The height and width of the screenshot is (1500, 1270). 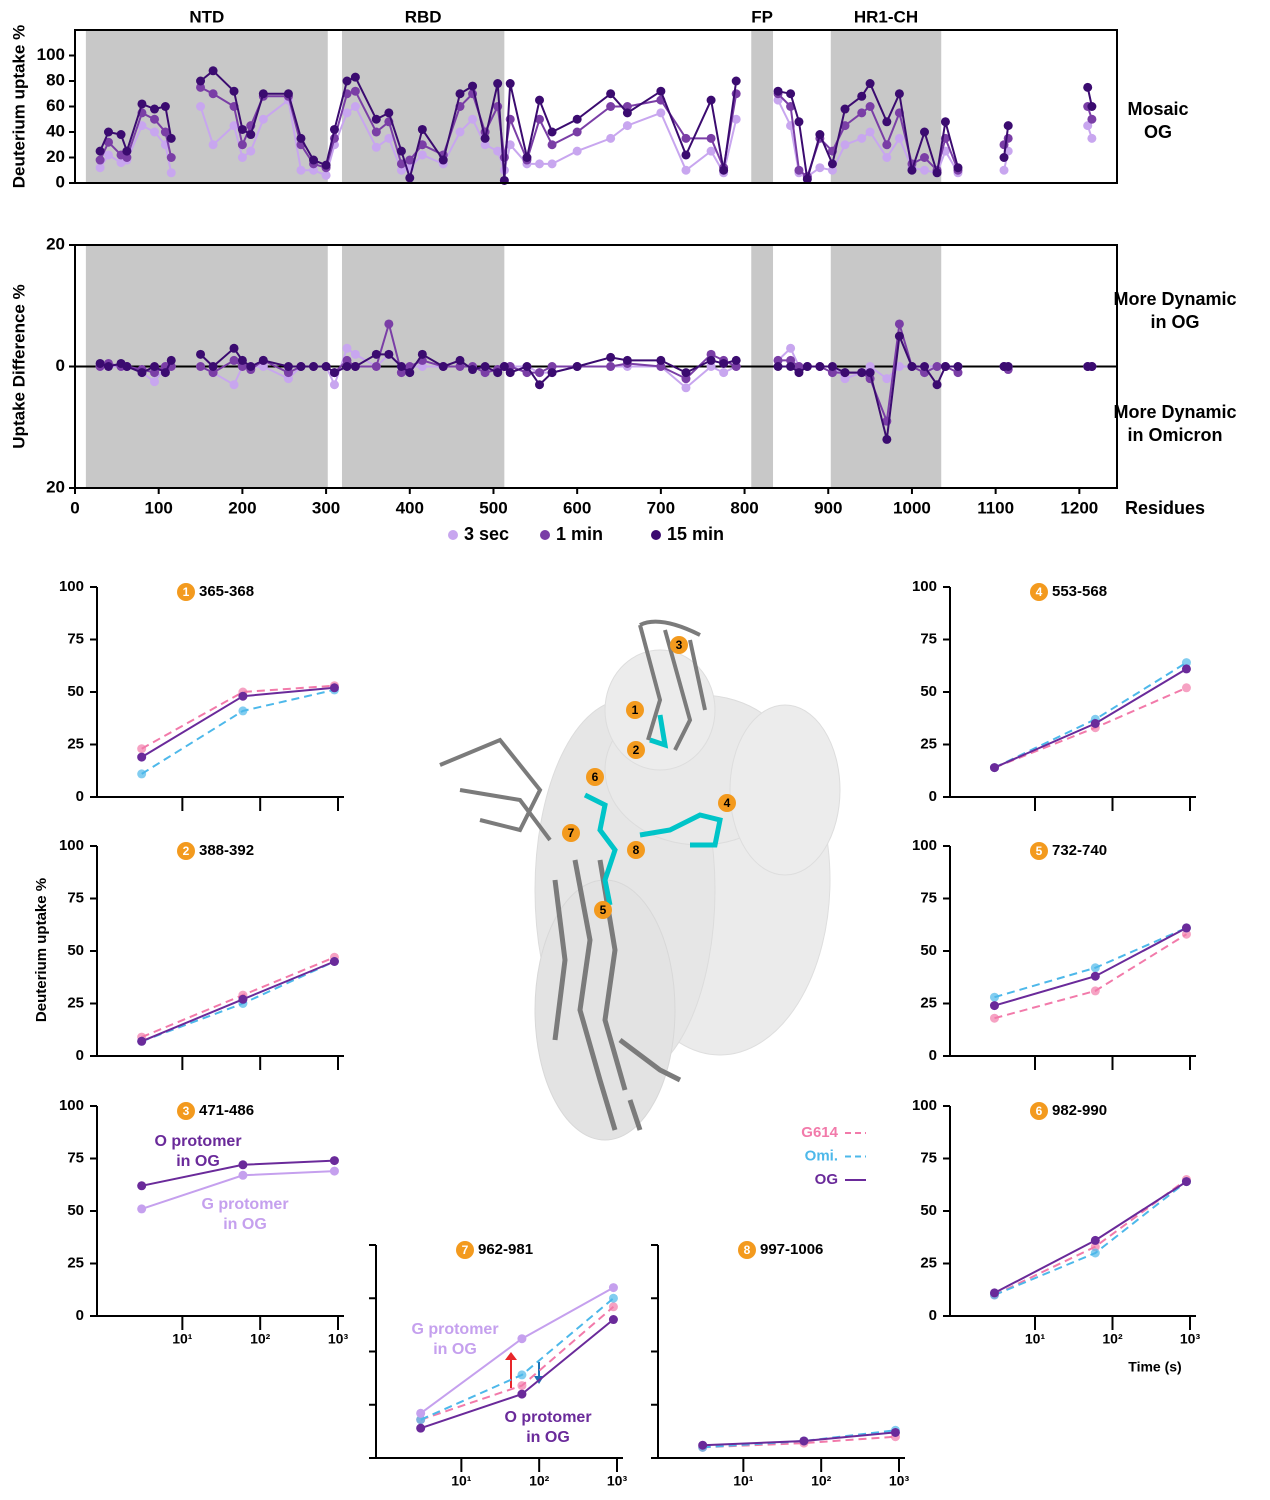 I want to click on y-tick-label: 20, so click(x=55, y=243).